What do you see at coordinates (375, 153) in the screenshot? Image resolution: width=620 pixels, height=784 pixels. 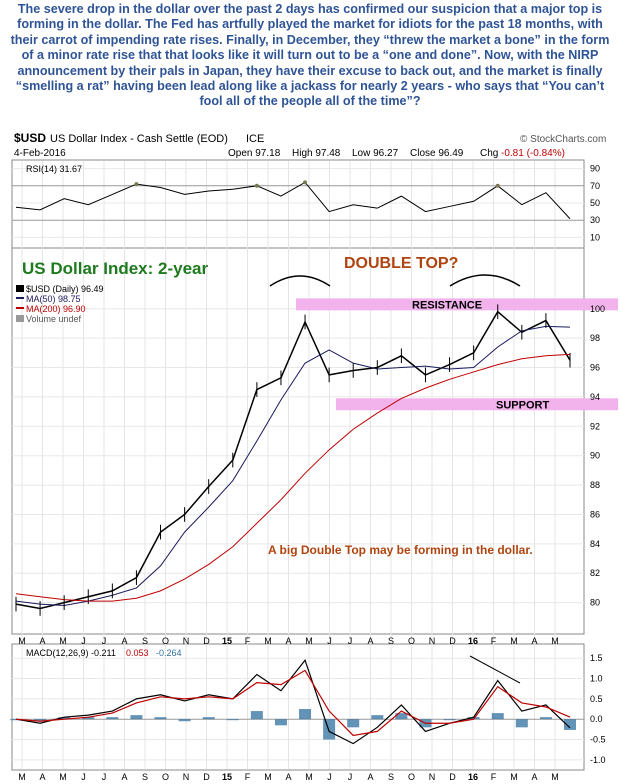 I see `low-value: Low 96.27` at bounding box center [375, 153].